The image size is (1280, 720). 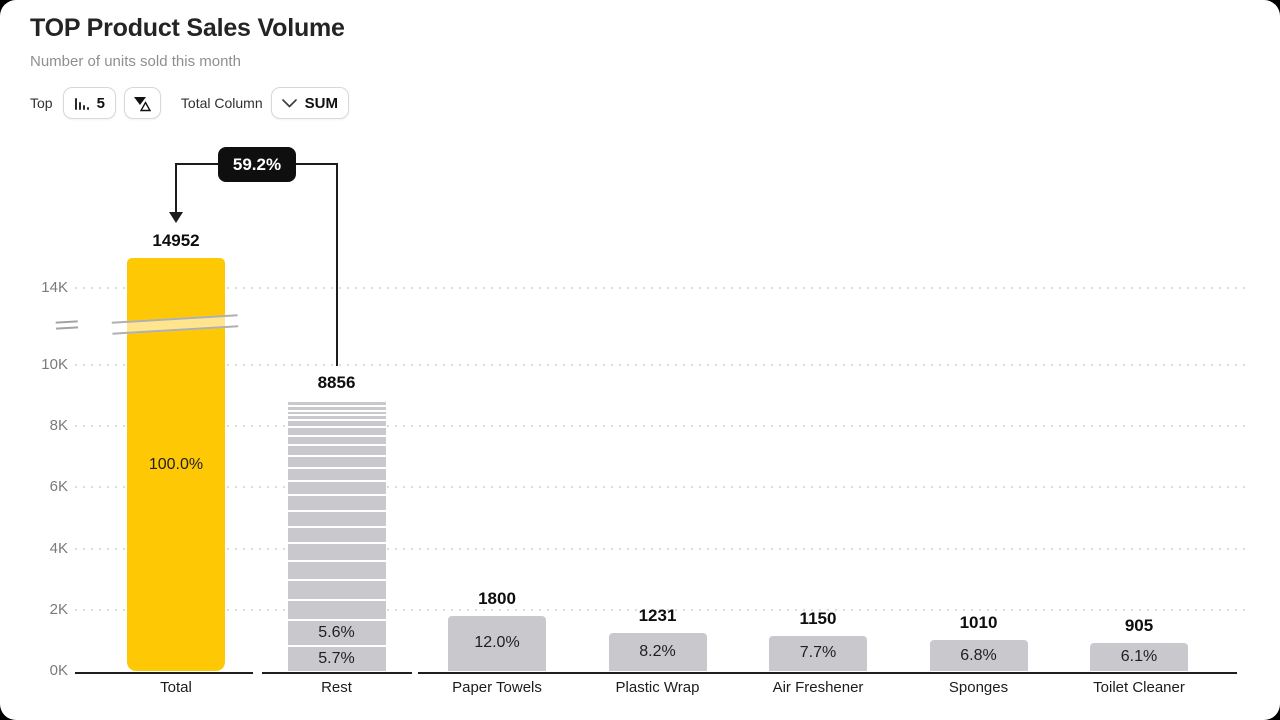 I want to click on chevron-down-icon, so click(x=289, y=103).